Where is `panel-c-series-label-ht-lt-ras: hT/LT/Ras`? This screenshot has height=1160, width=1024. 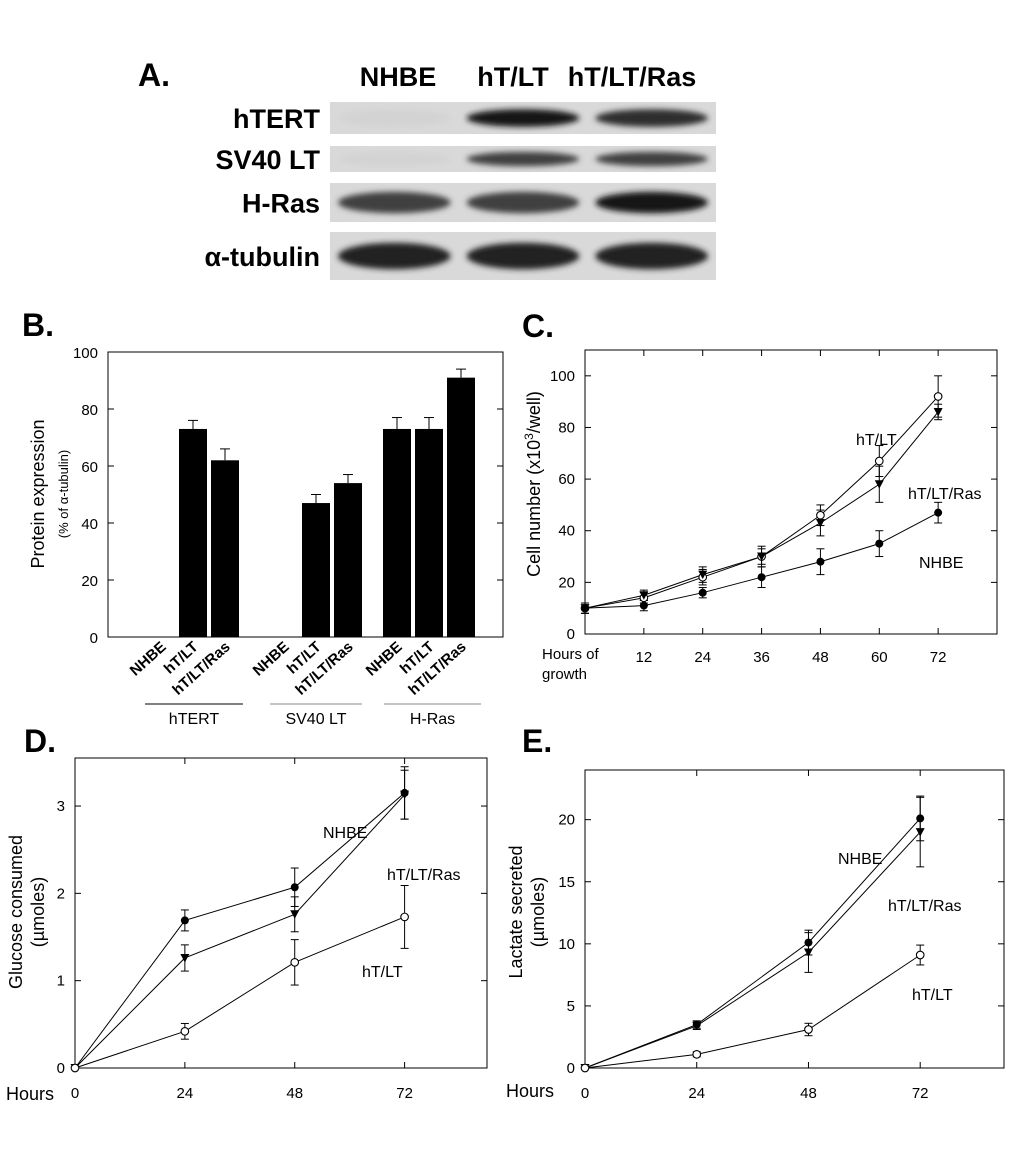
panel-c-series-label-ht-lt-ras: hT/LT/Ras is located at coordinates (945, 494).